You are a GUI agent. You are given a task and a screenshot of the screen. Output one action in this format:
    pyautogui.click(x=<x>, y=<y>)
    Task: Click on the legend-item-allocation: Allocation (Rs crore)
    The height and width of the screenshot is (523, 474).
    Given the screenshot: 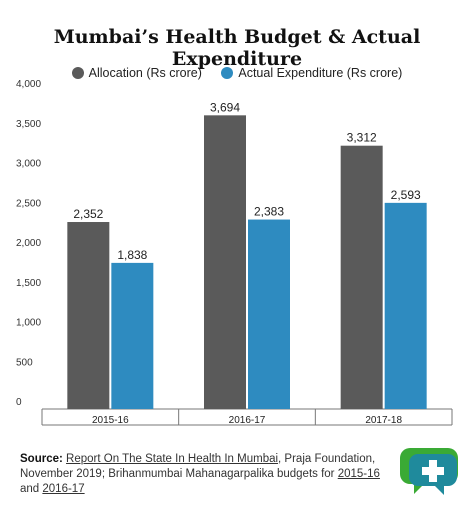 What is the action you would take?
    pyautogui.click(x=136, y=73)
    